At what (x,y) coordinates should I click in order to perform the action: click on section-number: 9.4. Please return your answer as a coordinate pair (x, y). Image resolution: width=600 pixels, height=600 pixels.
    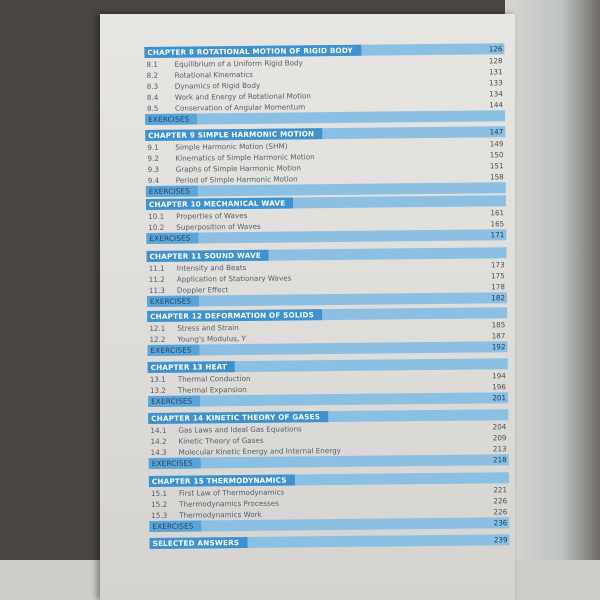
    Looking at the image, I should click on (153, 180).